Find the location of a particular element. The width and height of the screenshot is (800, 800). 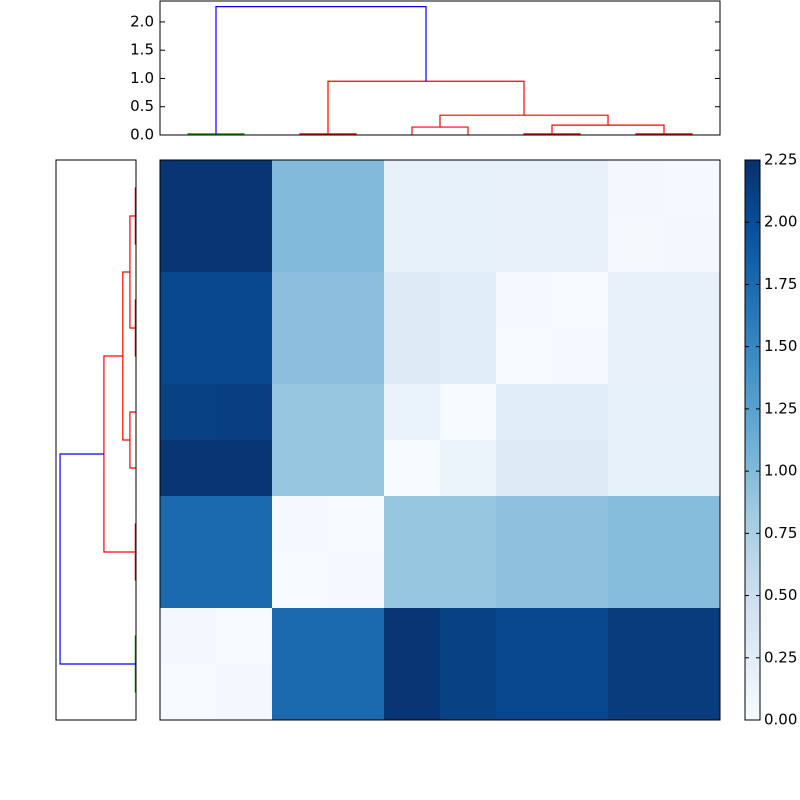

colorbar-tick-label: 0.00 is located at coordinates (780, 720).